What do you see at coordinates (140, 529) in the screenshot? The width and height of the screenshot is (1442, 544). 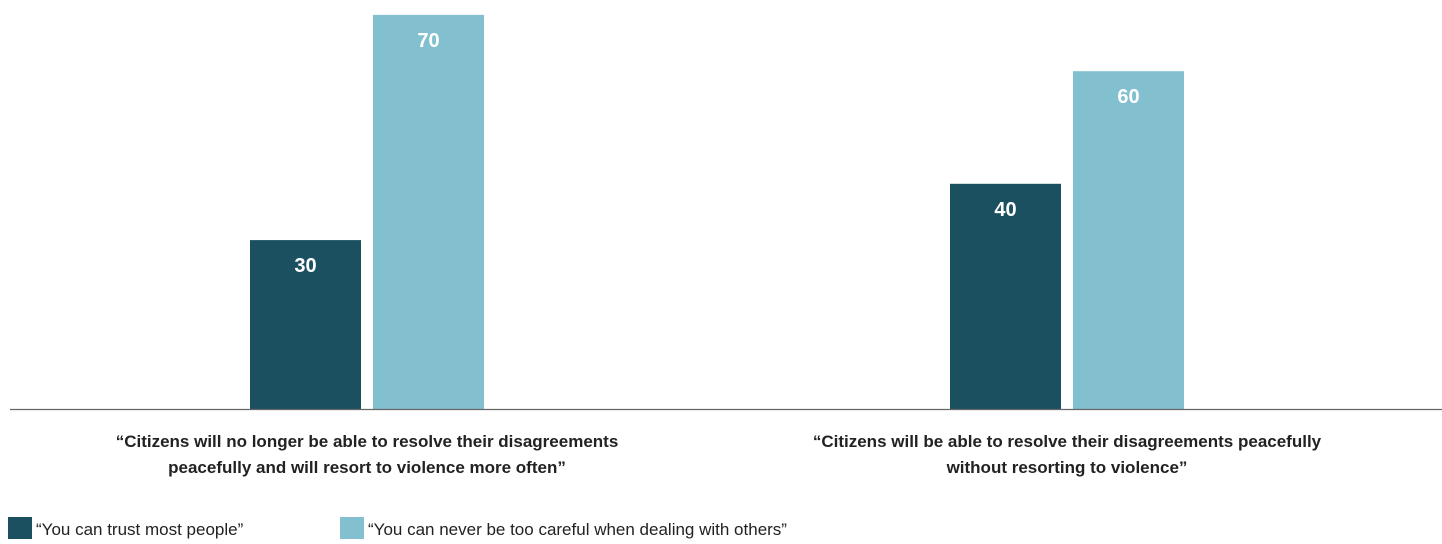 I see `legend-label-1: “You can trust most people”` at bounding box center [140, 529].